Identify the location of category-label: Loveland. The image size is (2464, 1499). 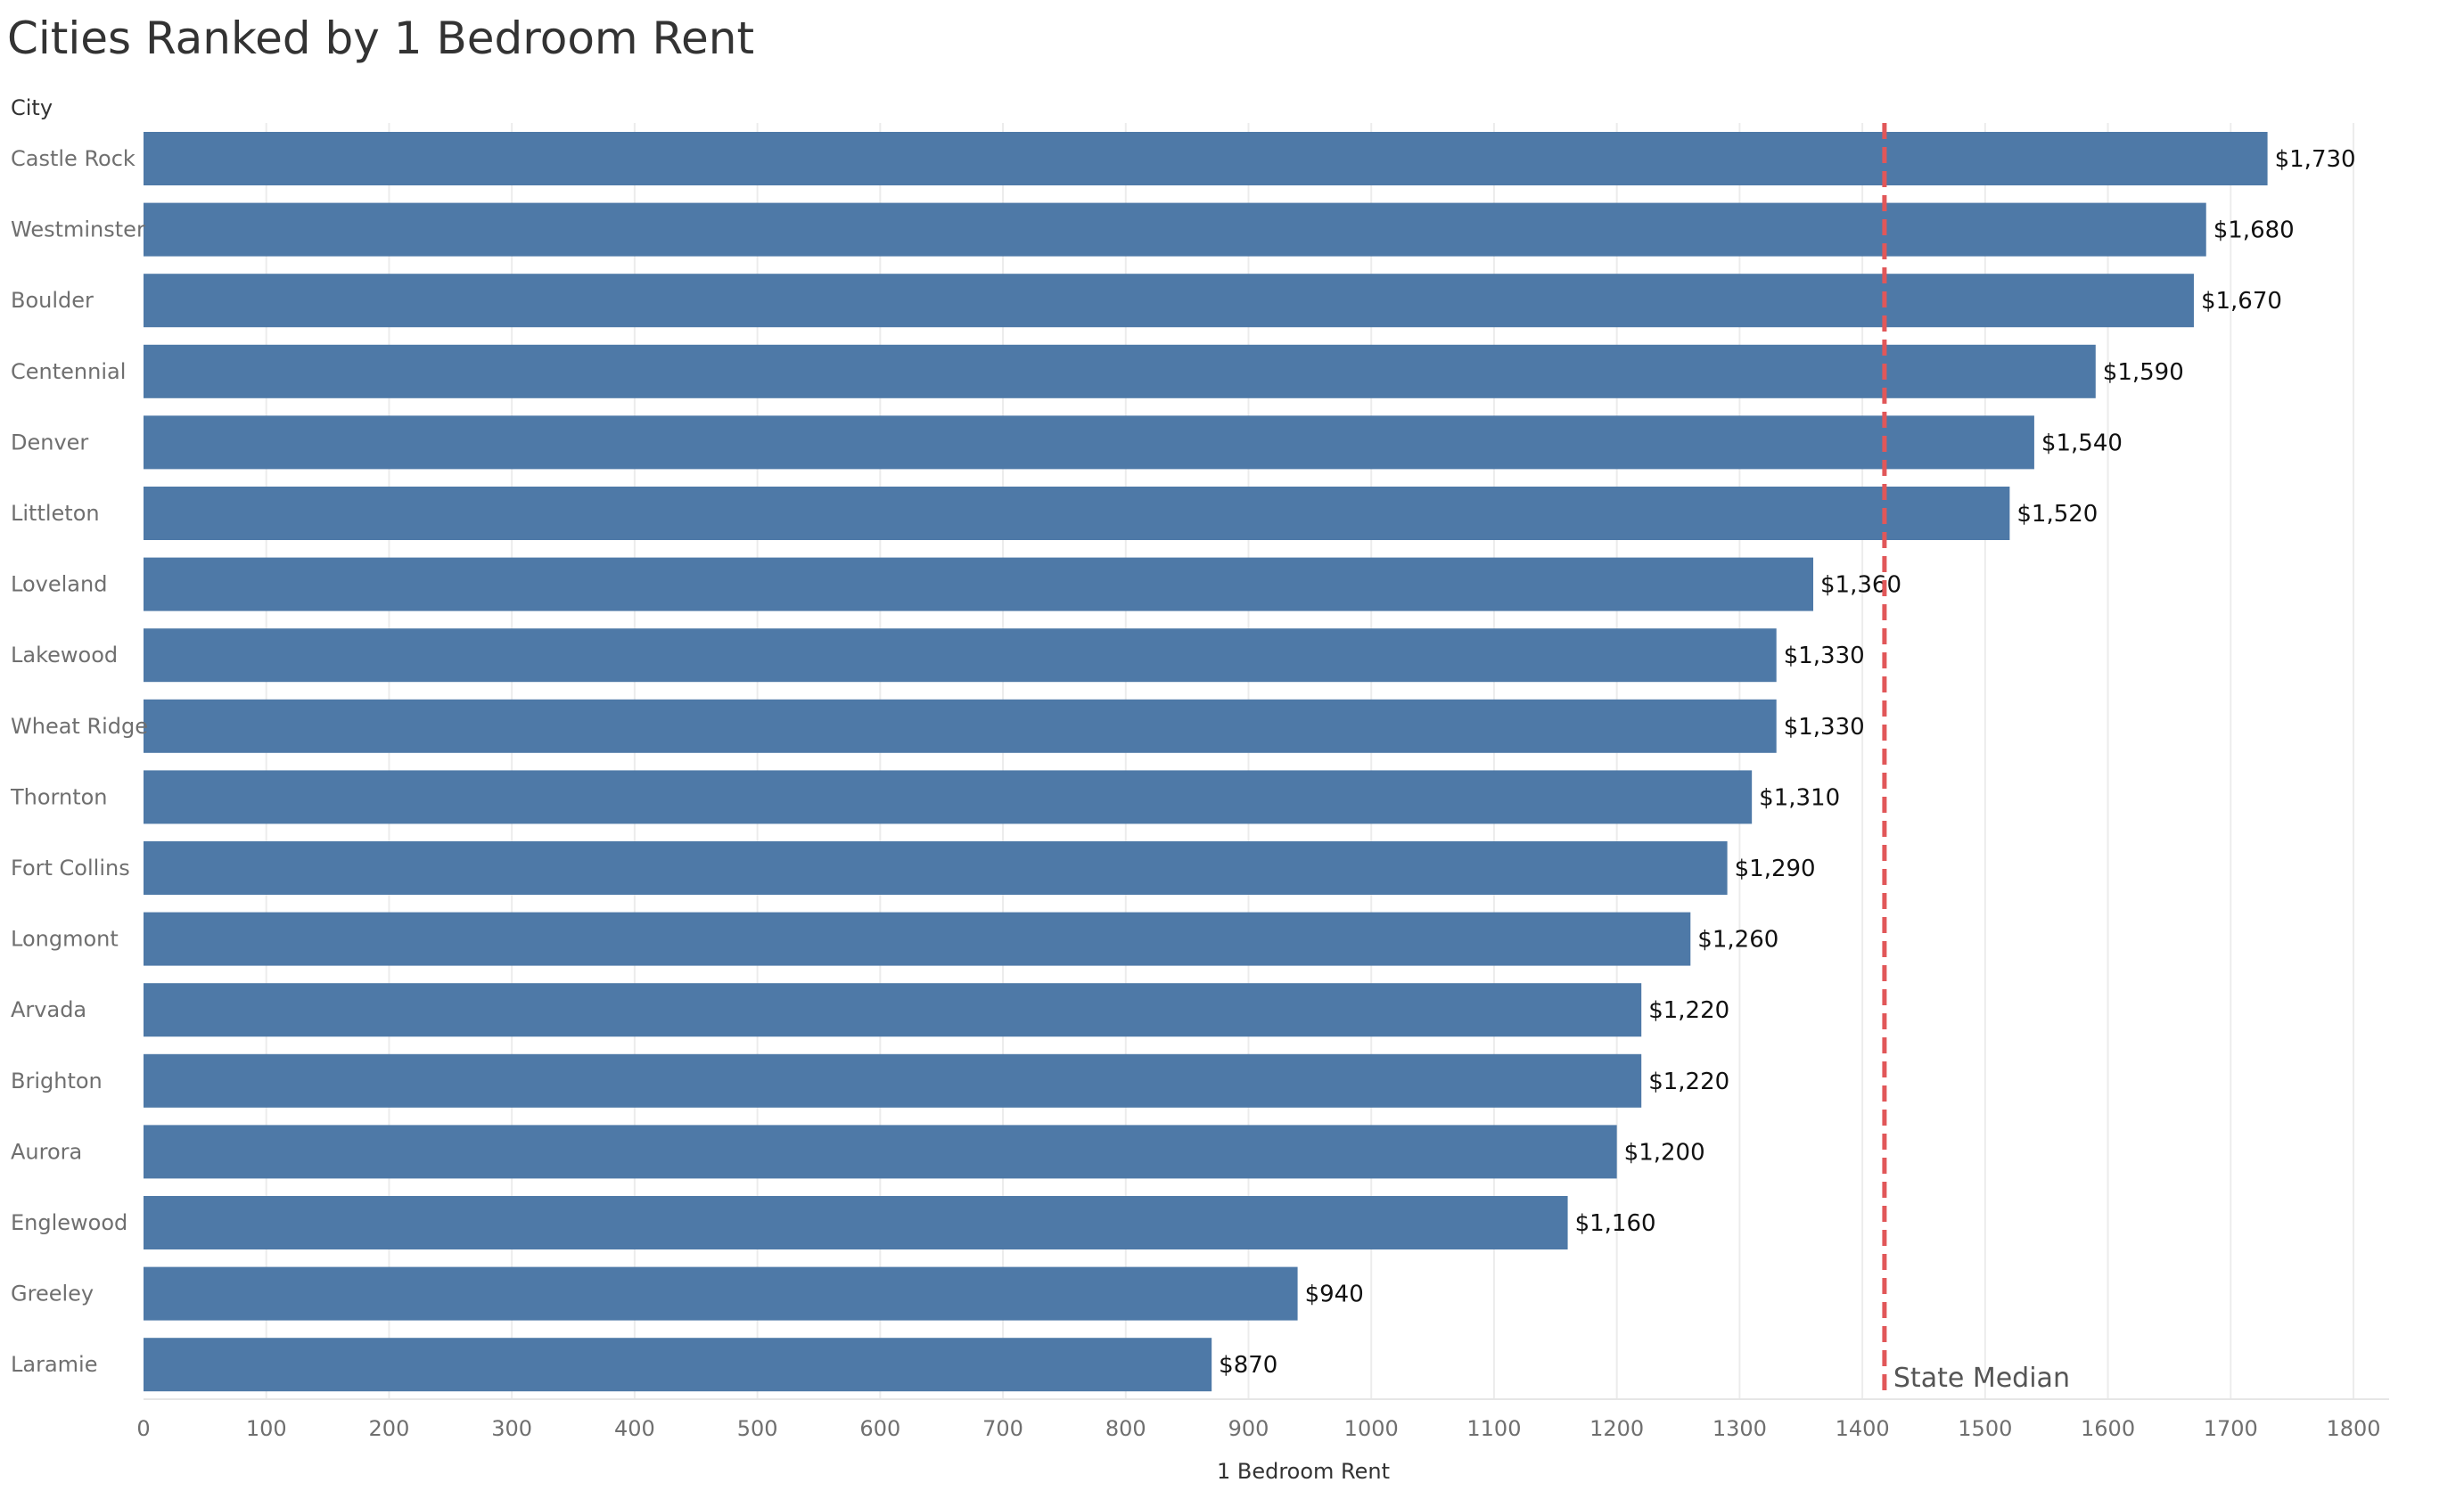
(59, 584).